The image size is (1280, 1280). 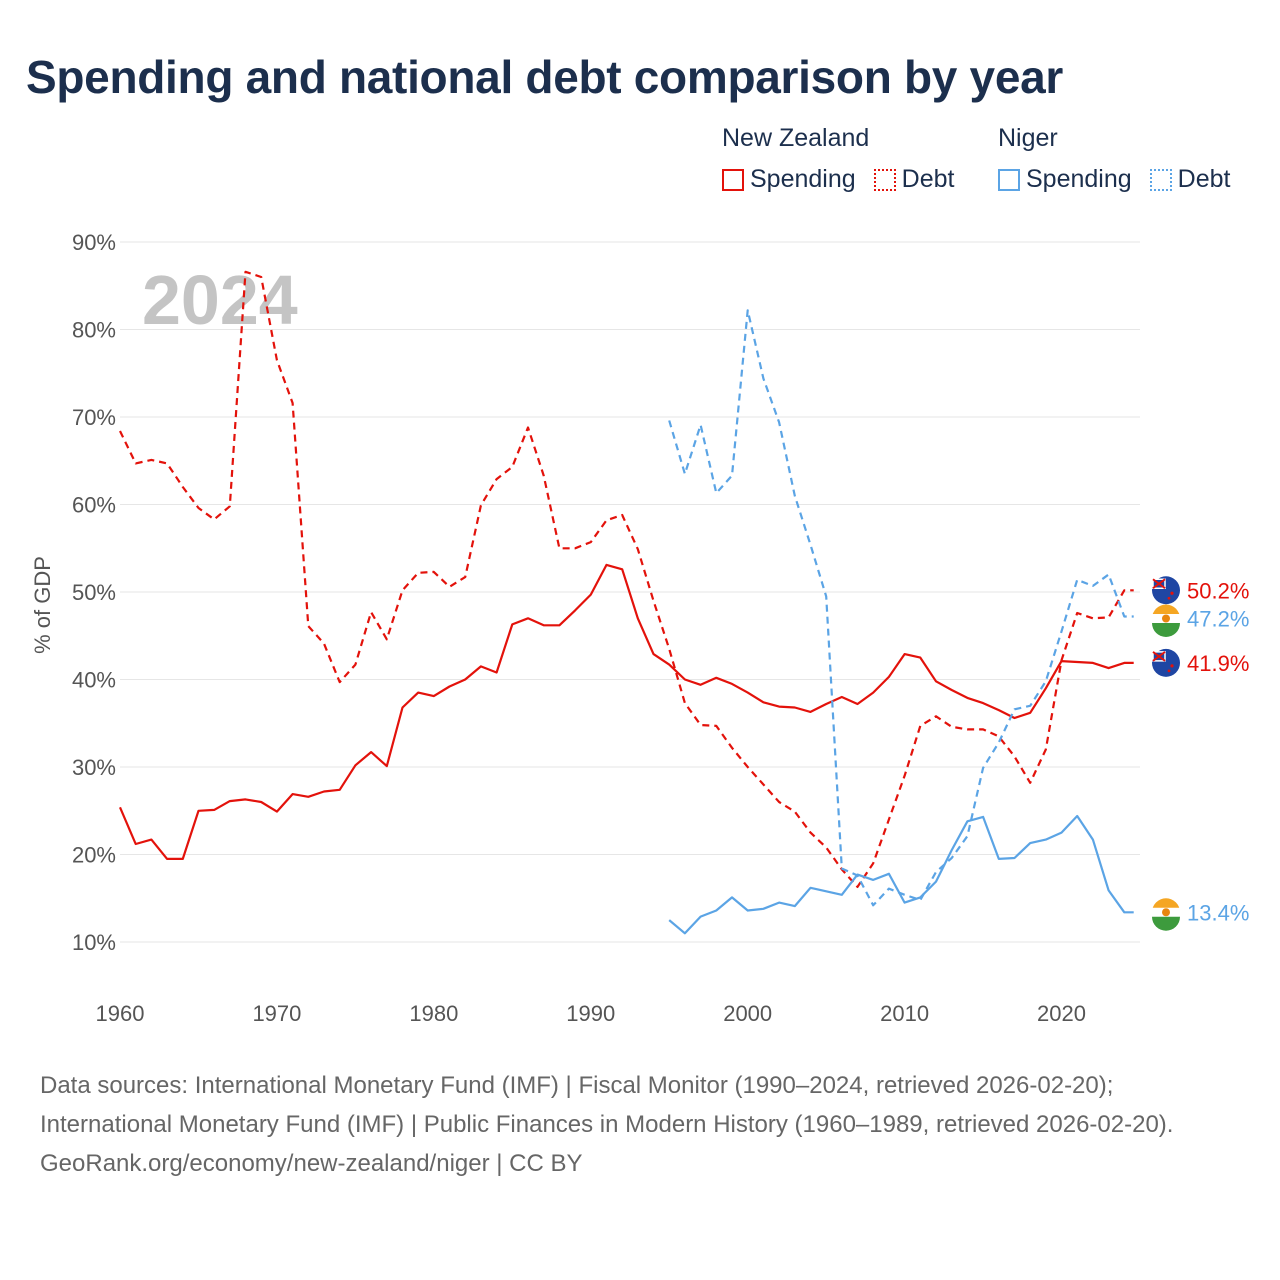 I want to click on end-value-label: 41.9%, so click(x=1218, y=663).